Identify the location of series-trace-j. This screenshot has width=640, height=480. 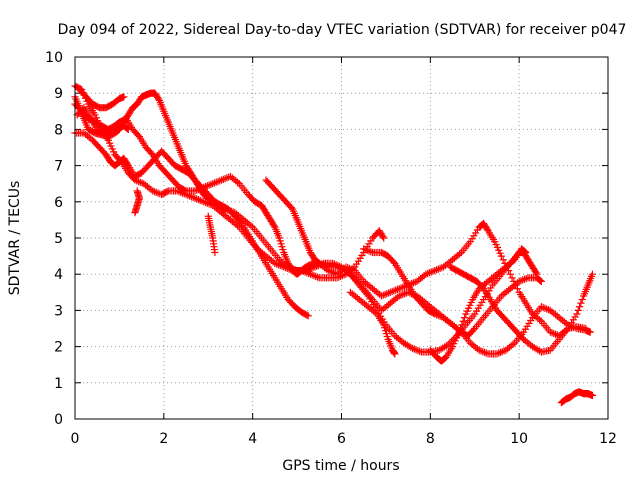
(102, 120).